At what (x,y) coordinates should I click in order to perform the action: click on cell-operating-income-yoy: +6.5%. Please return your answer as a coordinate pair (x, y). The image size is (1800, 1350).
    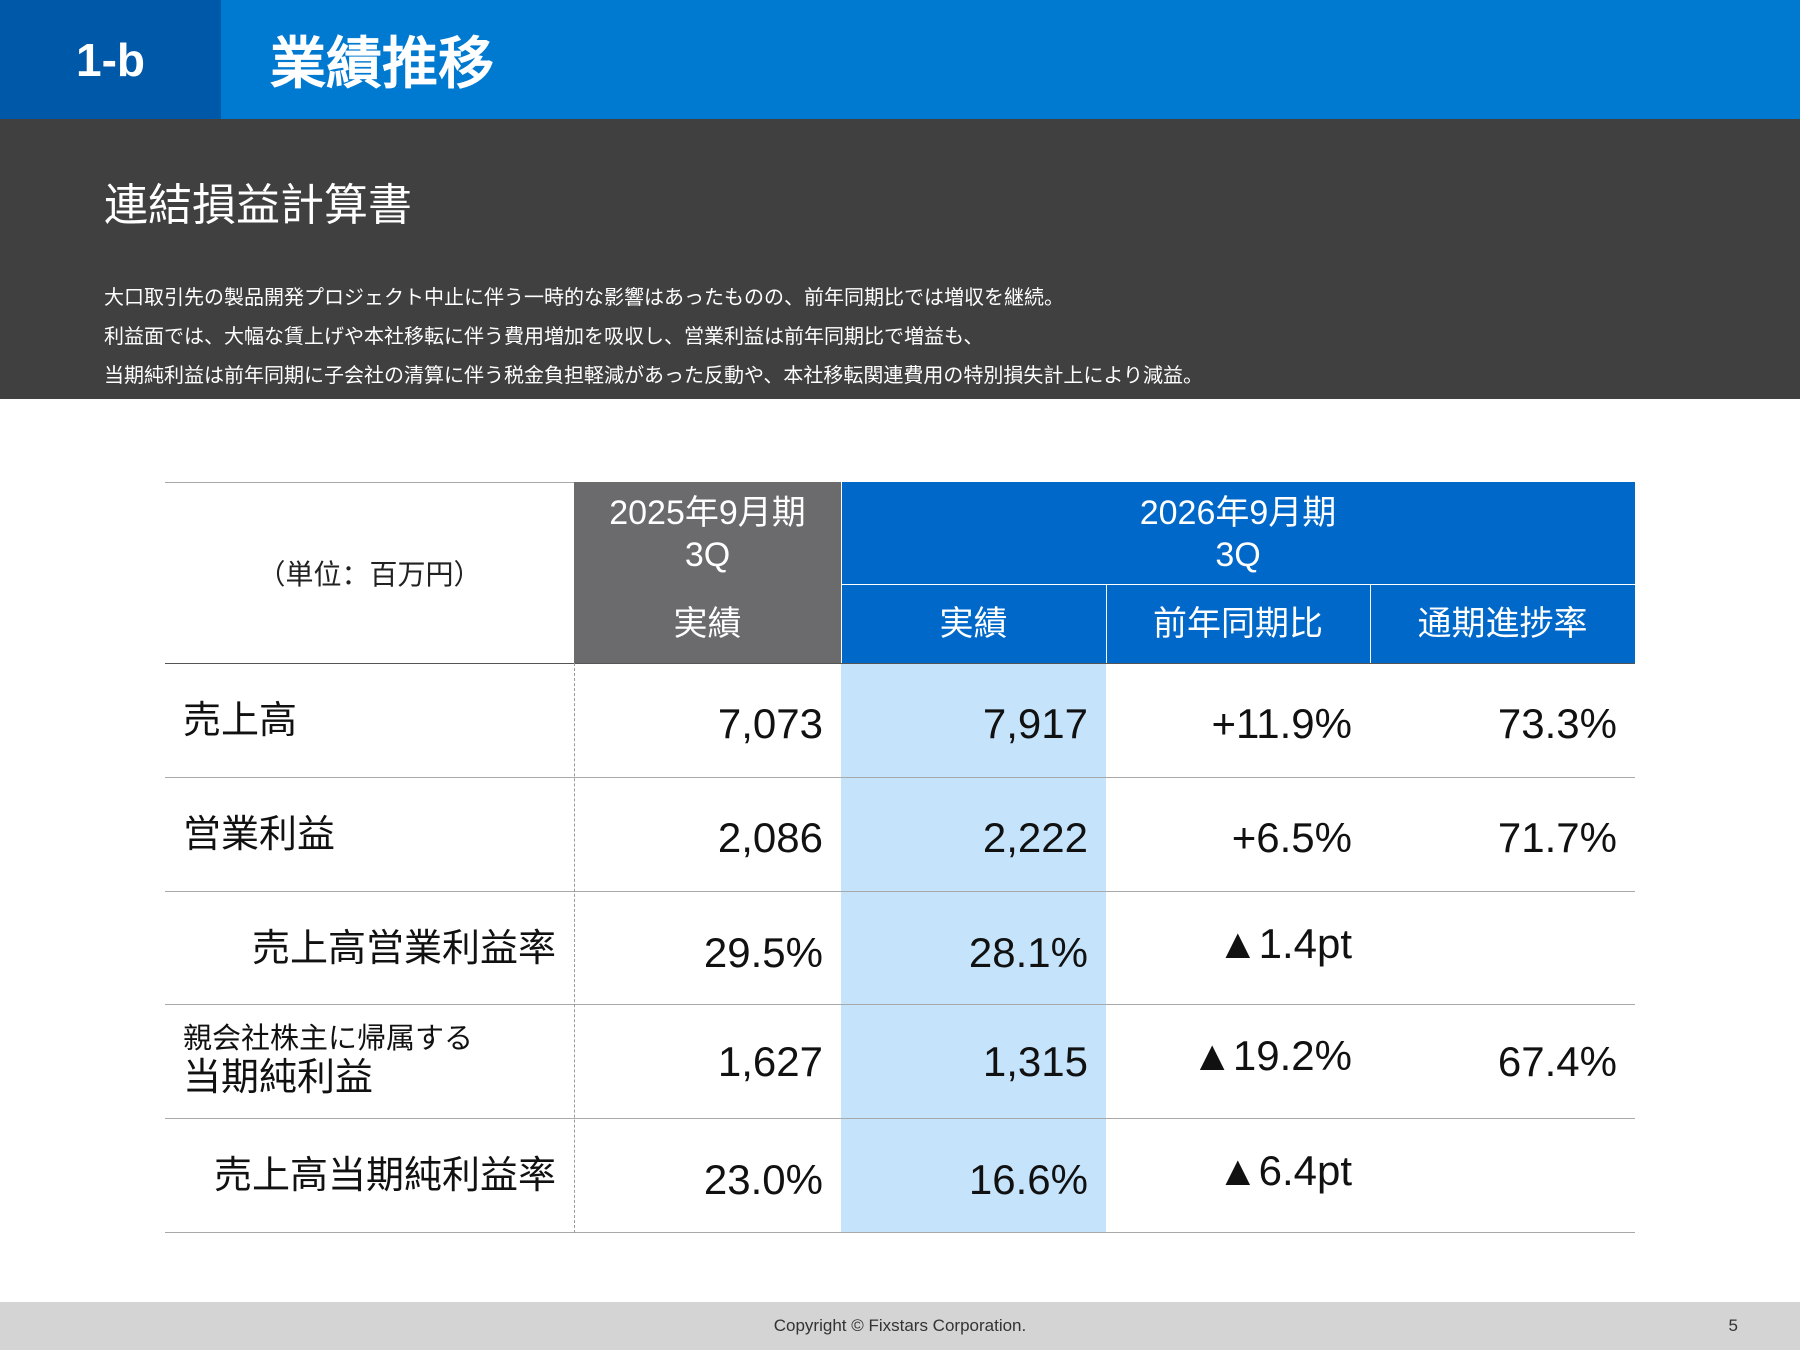
    Looking at the image, I should click on (1291, 837).